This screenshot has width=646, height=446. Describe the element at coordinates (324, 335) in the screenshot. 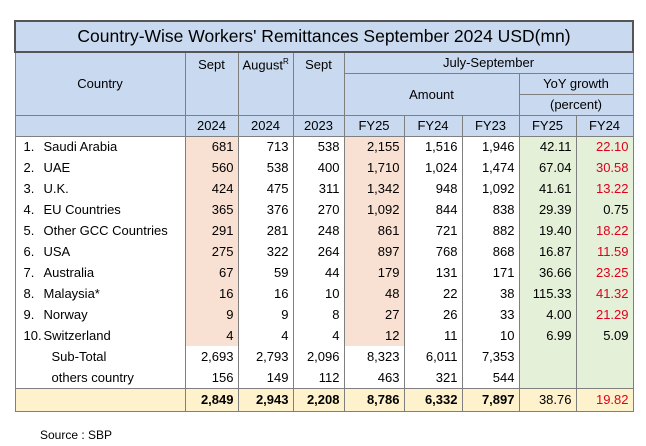

I see `table-row: 10. Switzerland 4 4 4 12 11 10 6.99 5.09` at that location.